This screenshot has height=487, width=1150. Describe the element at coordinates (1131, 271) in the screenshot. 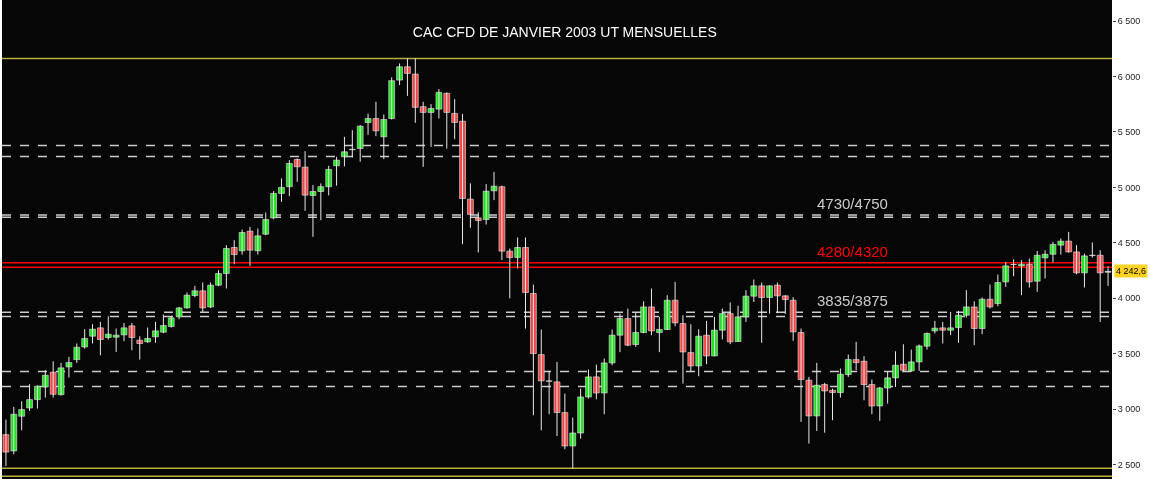

I see `annotation: 4 242,6` at that location.